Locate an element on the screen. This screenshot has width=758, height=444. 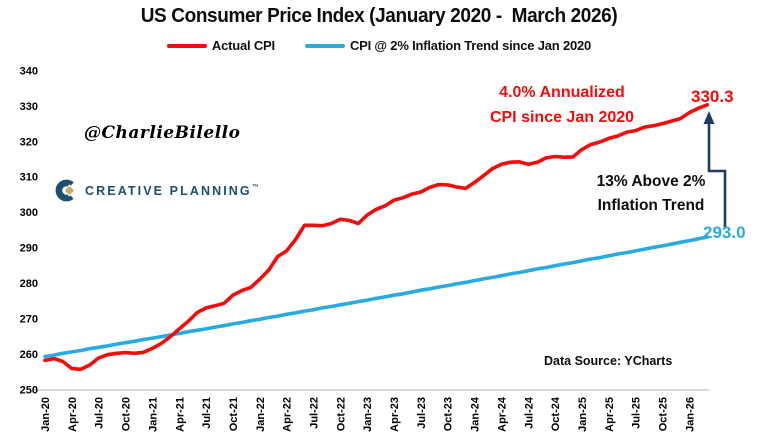
y-tick-label: 250 is located at coordinates (29, 391).